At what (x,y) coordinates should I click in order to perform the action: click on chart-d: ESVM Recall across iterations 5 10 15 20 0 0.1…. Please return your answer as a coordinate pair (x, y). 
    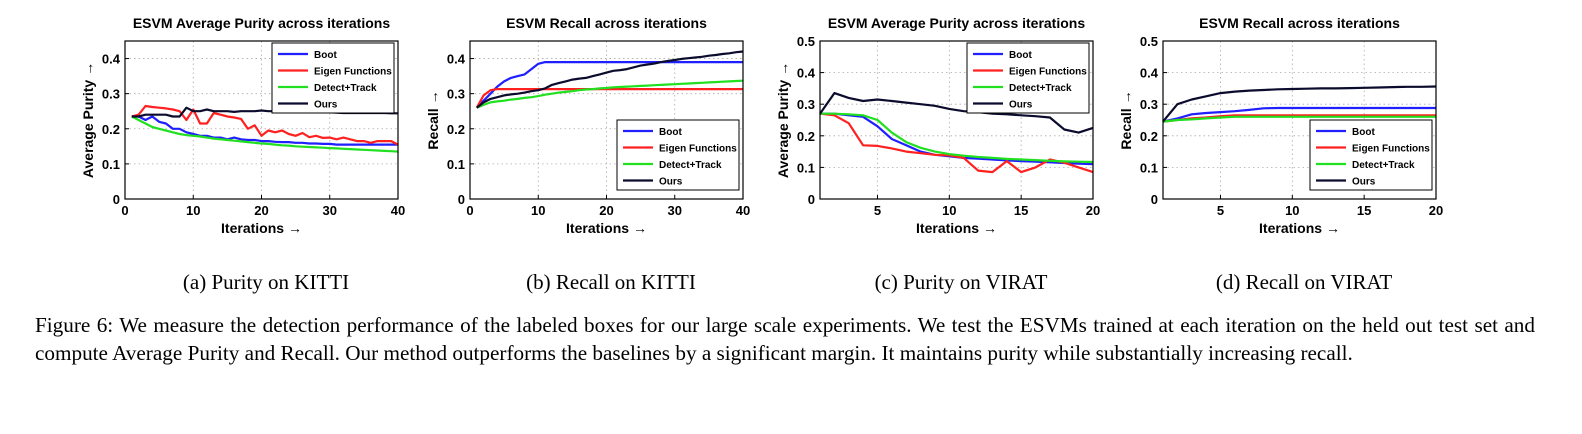
    Looking at the image, I should click on (1280, 125).